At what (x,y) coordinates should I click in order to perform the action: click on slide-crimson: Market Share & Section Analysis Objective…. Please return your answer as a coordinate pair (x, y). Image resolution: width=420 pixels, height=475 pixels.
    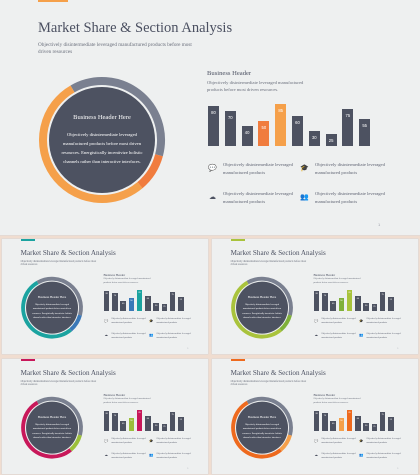
    Looking at the image, I should click on (105, 416).